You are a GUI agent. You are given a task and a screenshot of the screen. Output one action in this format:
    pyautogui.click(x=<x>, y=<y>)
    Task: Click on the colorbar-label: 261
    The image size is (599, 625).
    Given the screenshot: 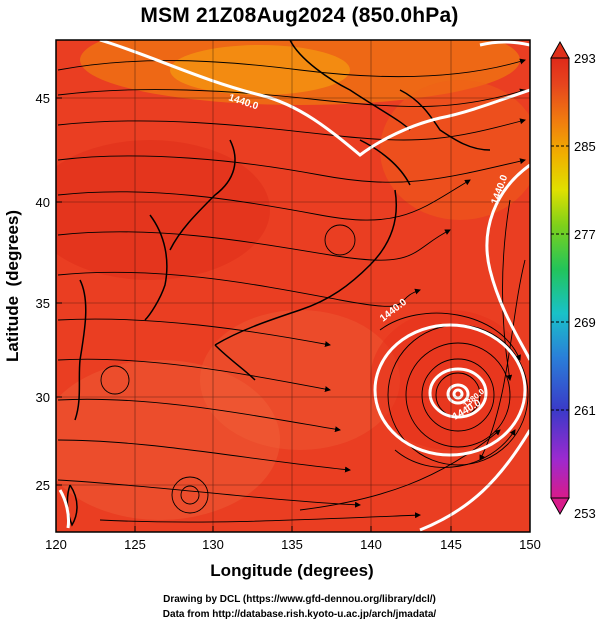 What is the action you would take?
    pyautogui.click(x=585, y=410)
    